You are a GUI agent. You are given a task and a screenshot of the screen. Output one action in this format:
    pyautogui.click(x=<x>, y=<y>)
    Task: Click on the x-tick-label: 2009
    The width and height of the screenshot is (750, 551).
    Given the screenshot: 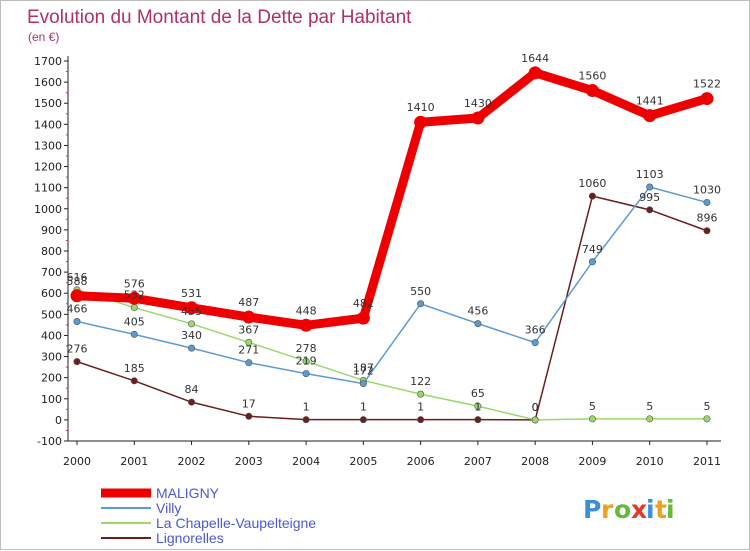 What is the action you would take?
    pyautogui.click(x=592, y=461)
    